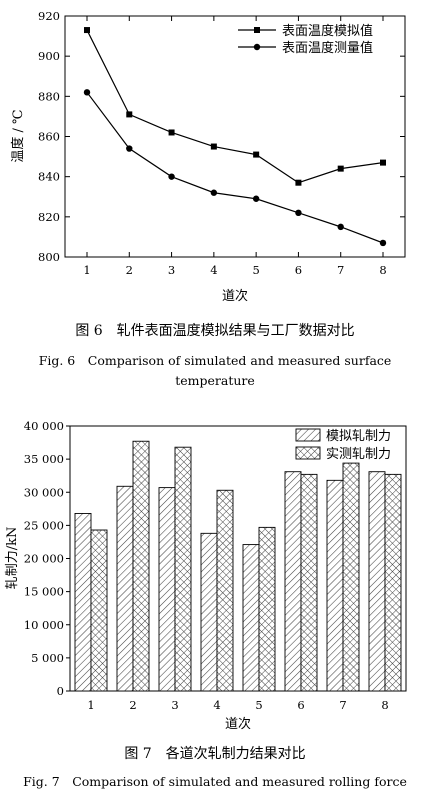 The width and height of the screenshot is (430, 805). I want to click on x-ticks: 1 2 3 4 5 6 7 8, so click(237, 705).